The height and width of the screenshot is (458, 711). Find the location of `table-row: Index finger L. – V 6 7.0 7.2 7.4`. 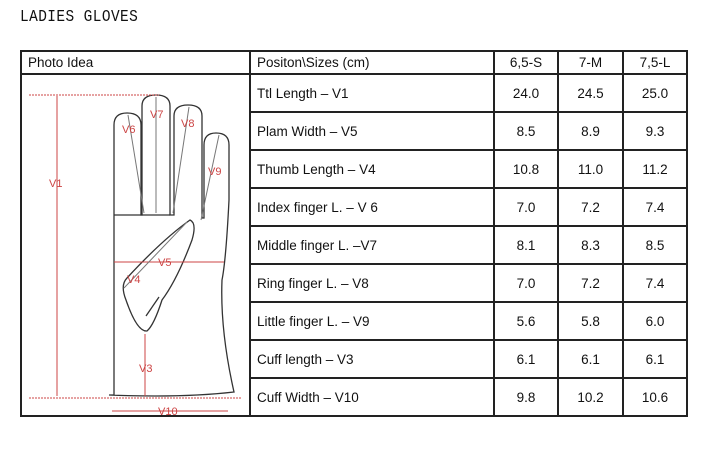

table-row: Index finger L. – V 6 7.0 7.2 7.4 is located at coordinates (354, 207).